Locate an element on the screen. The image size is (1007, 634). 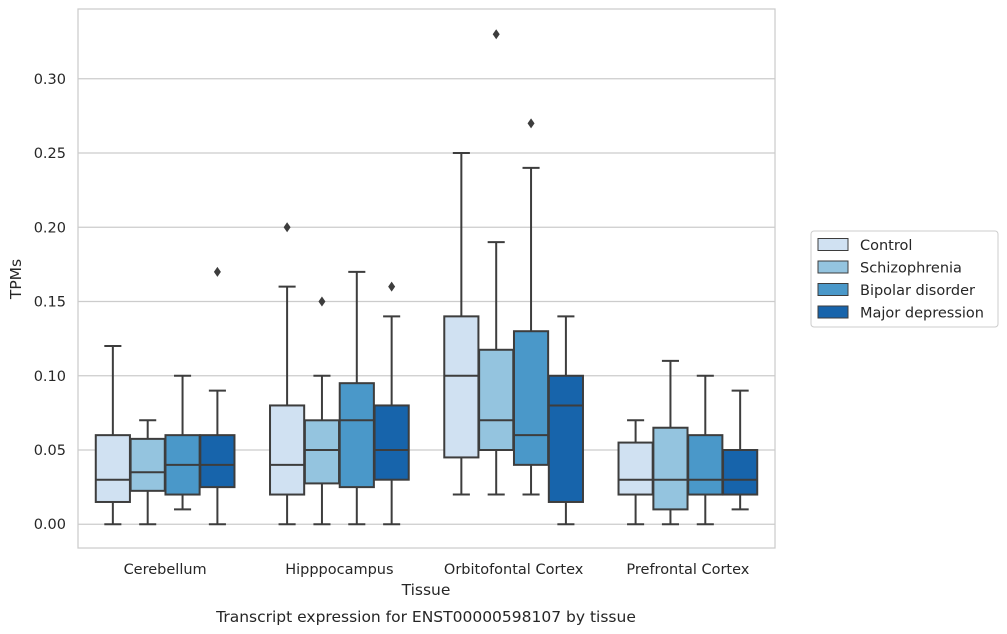
legend-entry: Schizophrenia is located at coordinates (889, 268).